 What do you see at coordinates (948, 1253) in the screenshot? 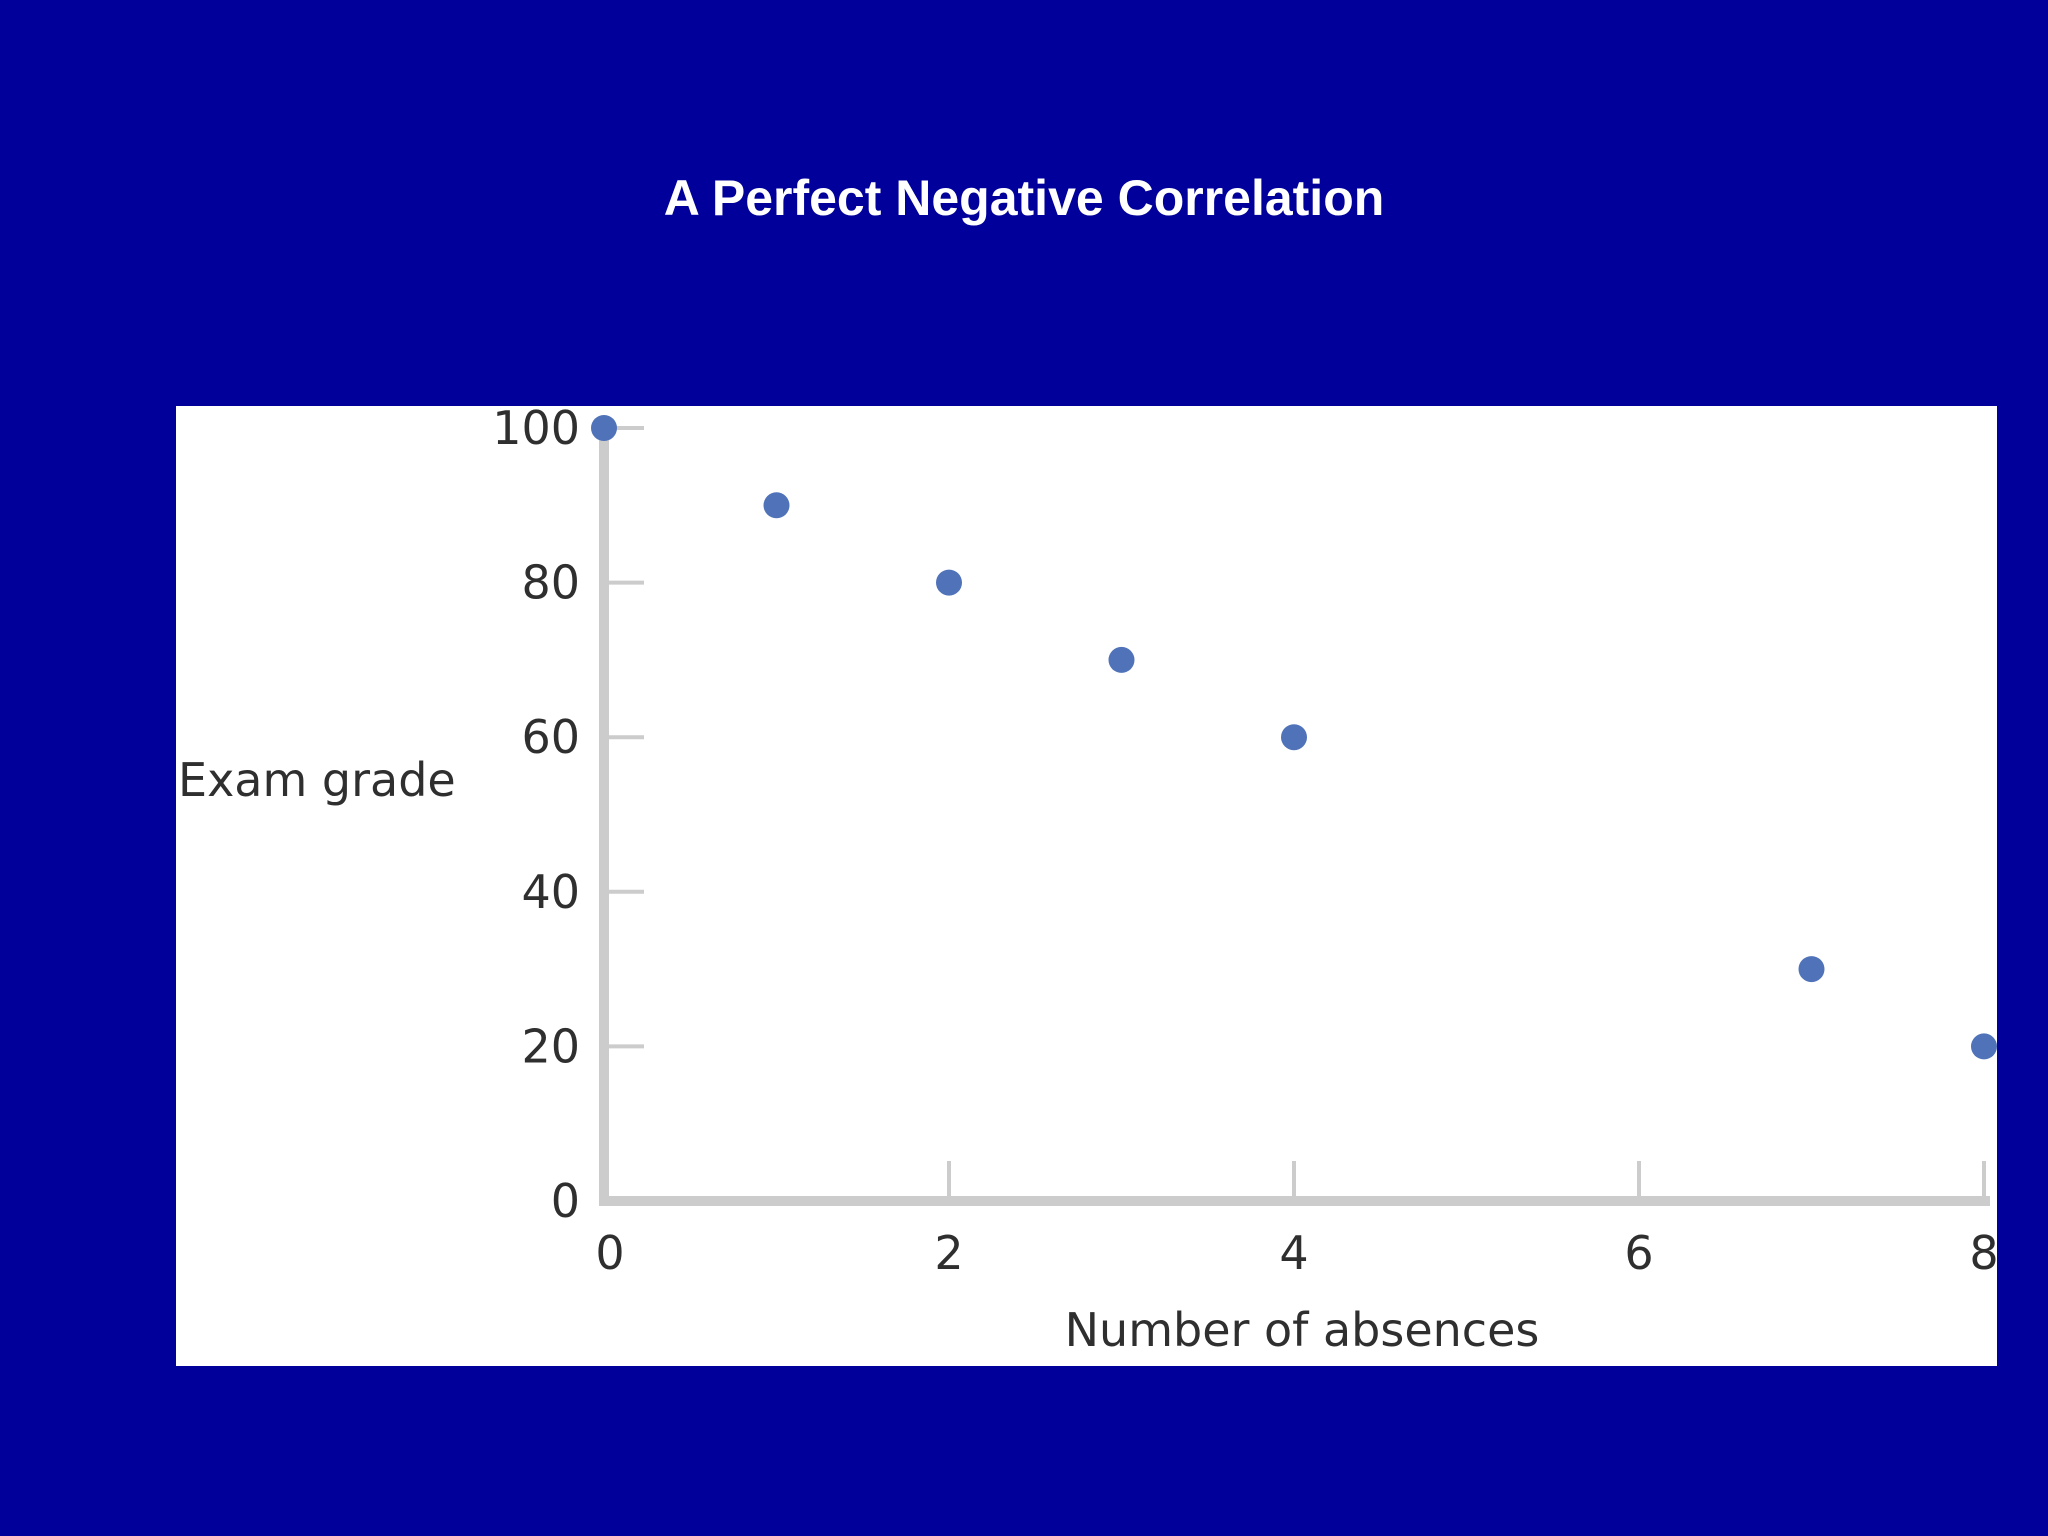
I see `x-tick-label: 2` at bounding box center [948, 1253].